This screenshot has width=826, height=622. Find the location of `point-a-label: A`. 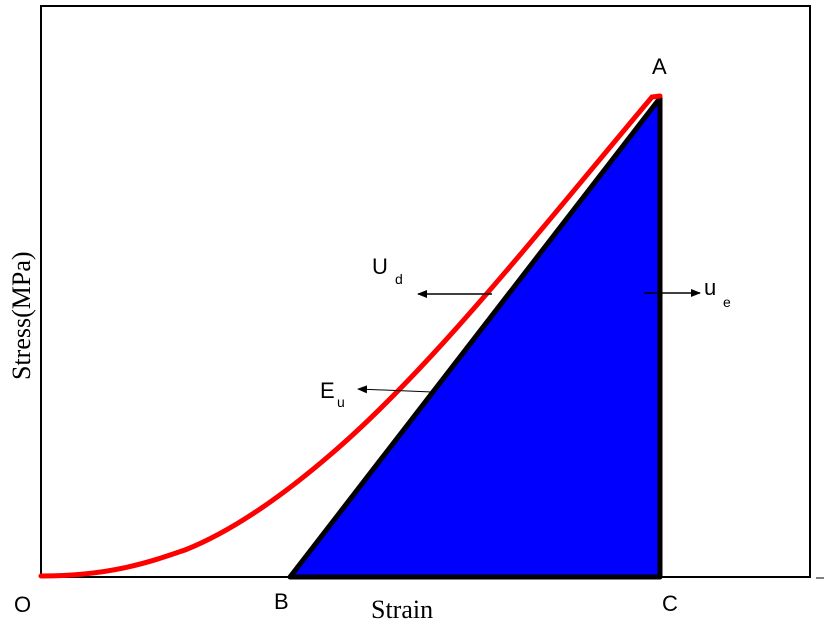

point-a-label: A is located at coordinates (659, 66).